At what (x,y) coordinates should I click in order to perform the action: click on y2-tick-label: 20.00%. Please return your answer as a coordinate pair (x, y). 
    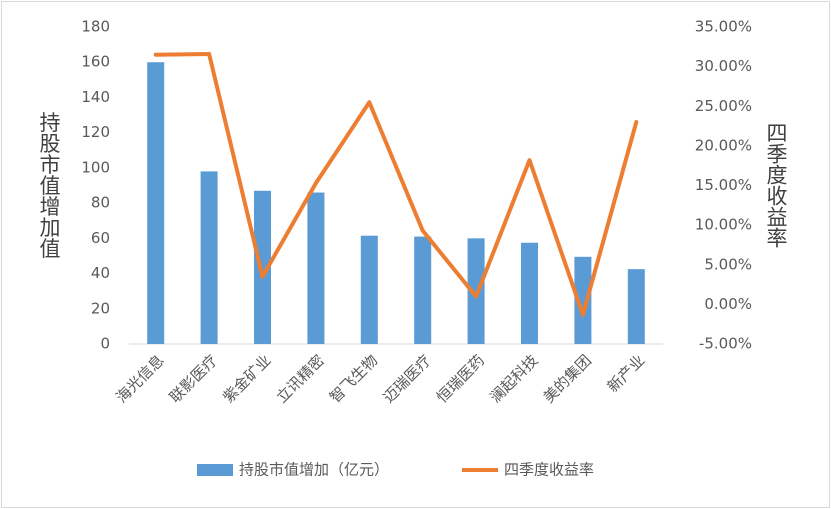
    Looking at the image, I should click on (723, 145).